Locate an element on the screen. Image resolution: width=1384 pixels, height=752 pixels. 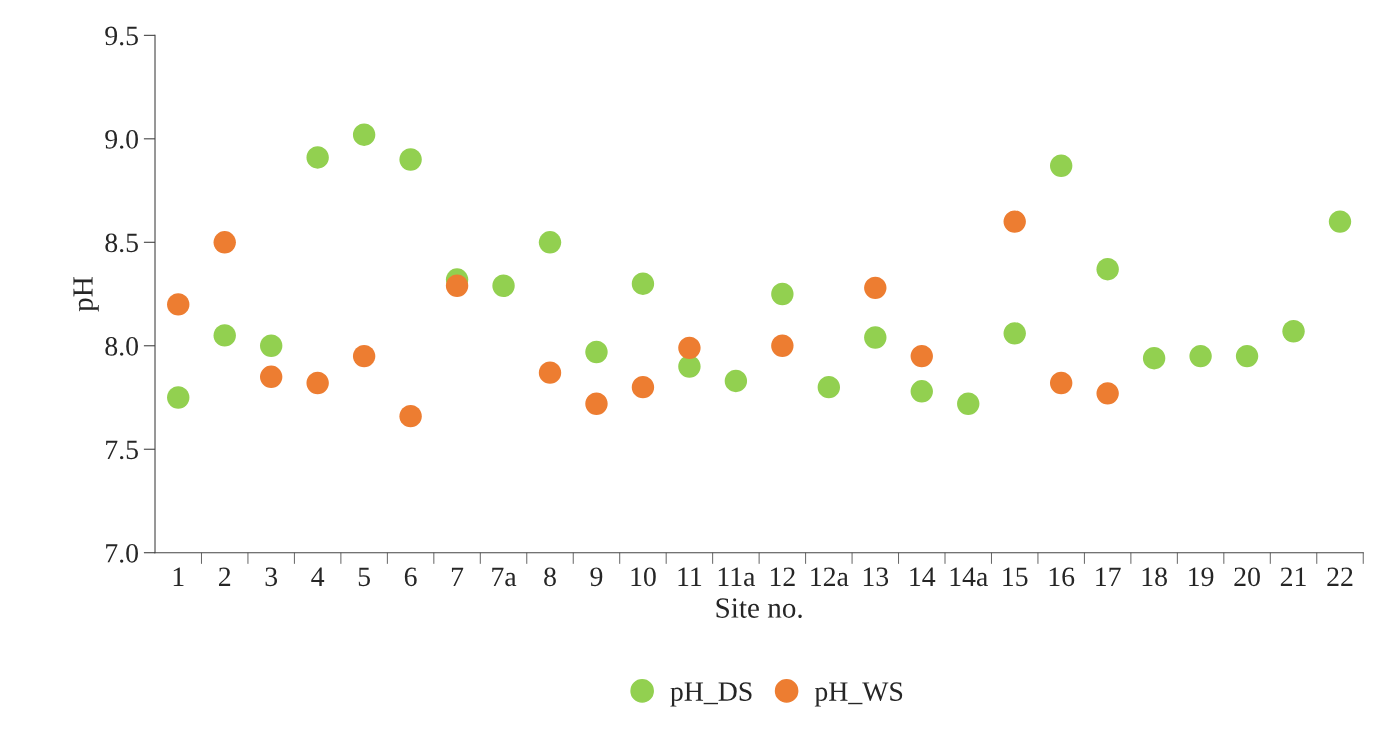
x-tick-label: 2 is located at coordinates (224, 576).